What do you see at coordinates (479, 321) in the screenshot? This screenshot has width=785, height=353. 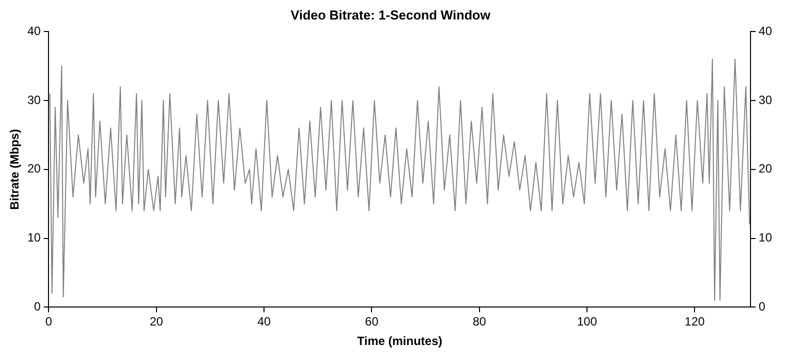 I see `x-tick-label: 80` at bounding box center [479, 321].